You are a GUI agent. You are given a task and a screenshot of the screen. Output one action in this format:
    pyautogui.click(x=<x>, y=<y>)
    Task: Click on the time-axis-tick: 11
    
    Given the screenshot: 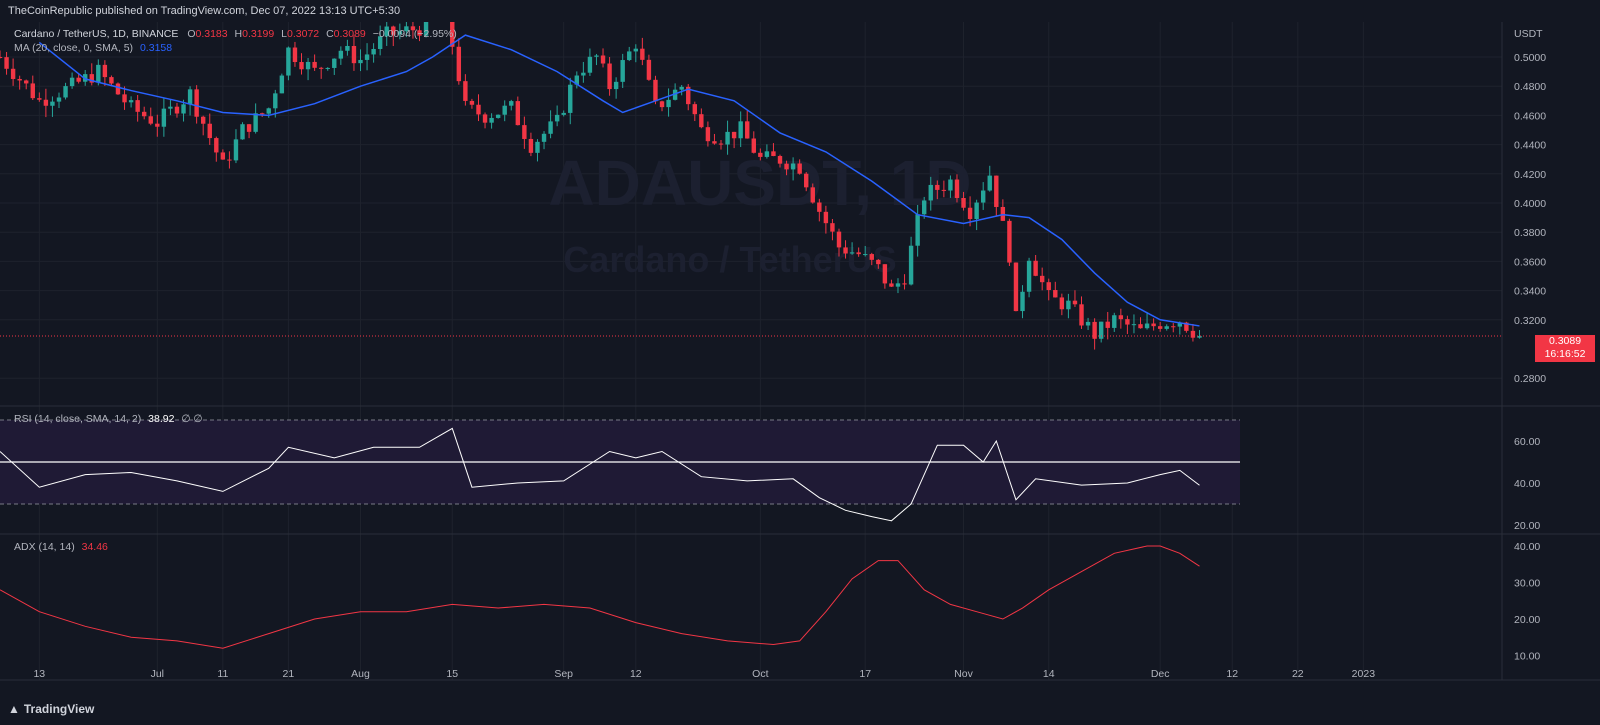 What is the action you would take?
    pyautogui.click(x=222, y=674)
    